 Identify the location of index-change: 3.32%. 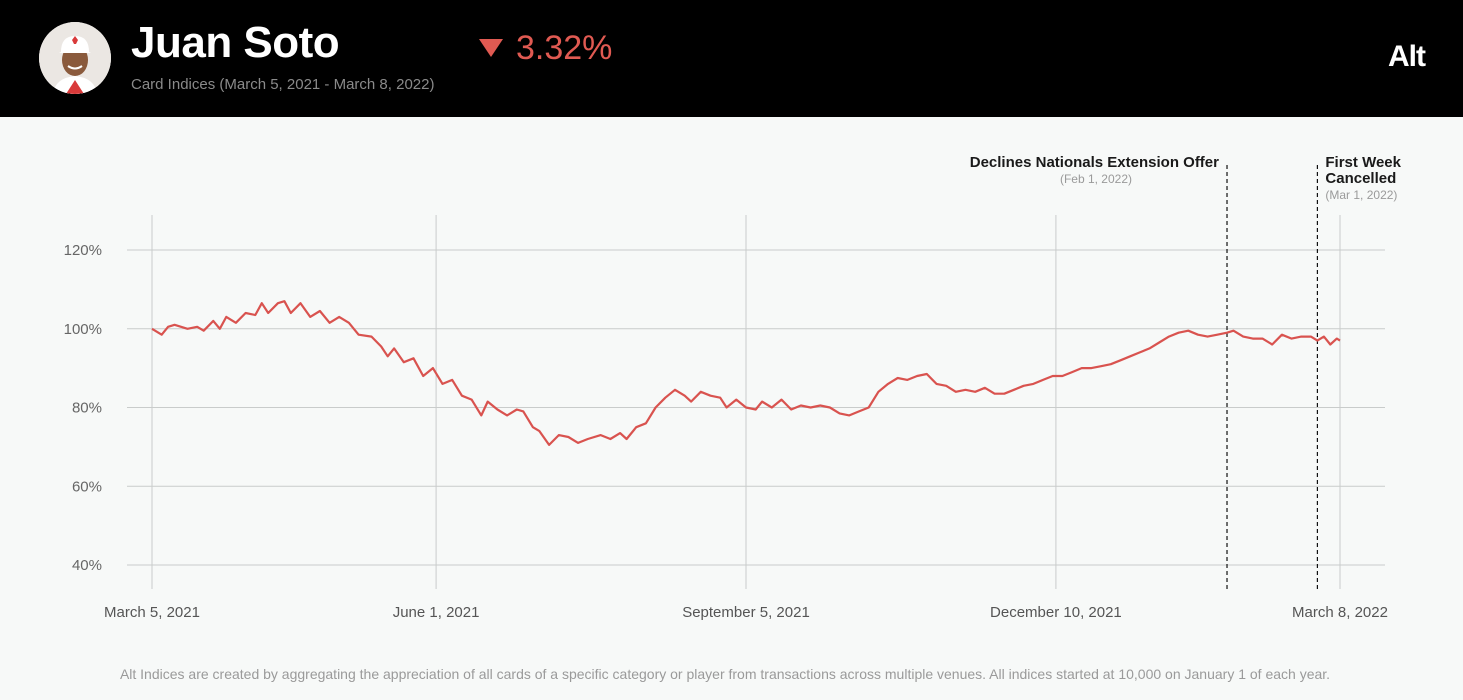
(545, 48).